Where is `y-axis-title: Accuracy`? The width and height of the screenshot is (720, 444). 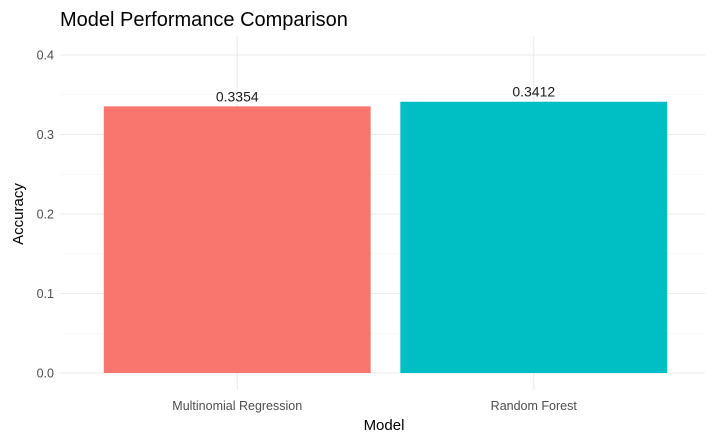
y-axis-title: Accuracy is located at coordinates (18, 214).